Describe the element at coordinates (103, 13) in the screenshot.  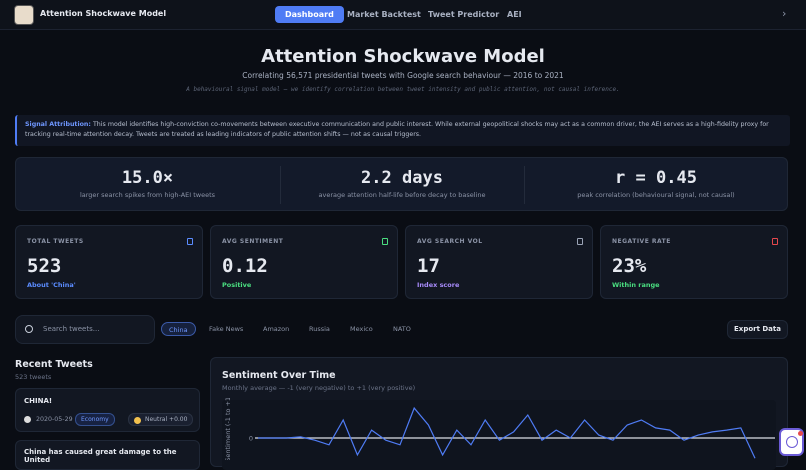
I see `app-title: Attention Shockwave Model` at that location.